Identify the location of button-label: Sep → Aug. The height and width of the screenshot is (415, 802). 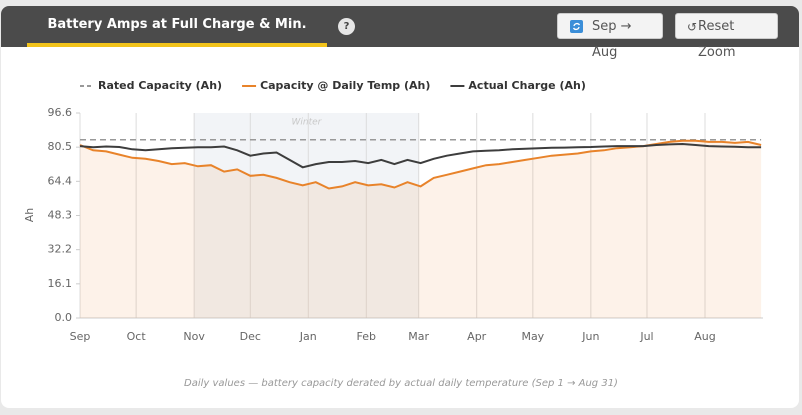
(612, 39).